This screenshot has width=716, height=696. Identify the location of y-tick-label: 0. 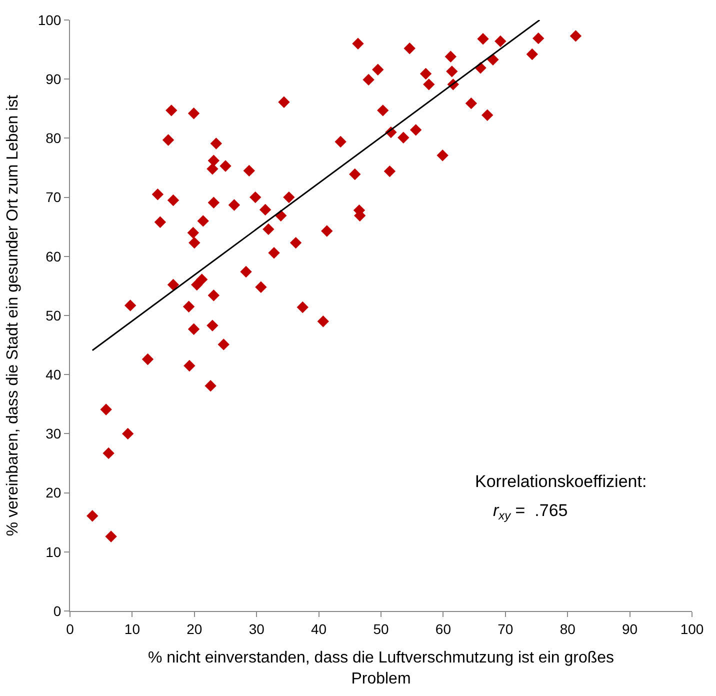
(57, 610).